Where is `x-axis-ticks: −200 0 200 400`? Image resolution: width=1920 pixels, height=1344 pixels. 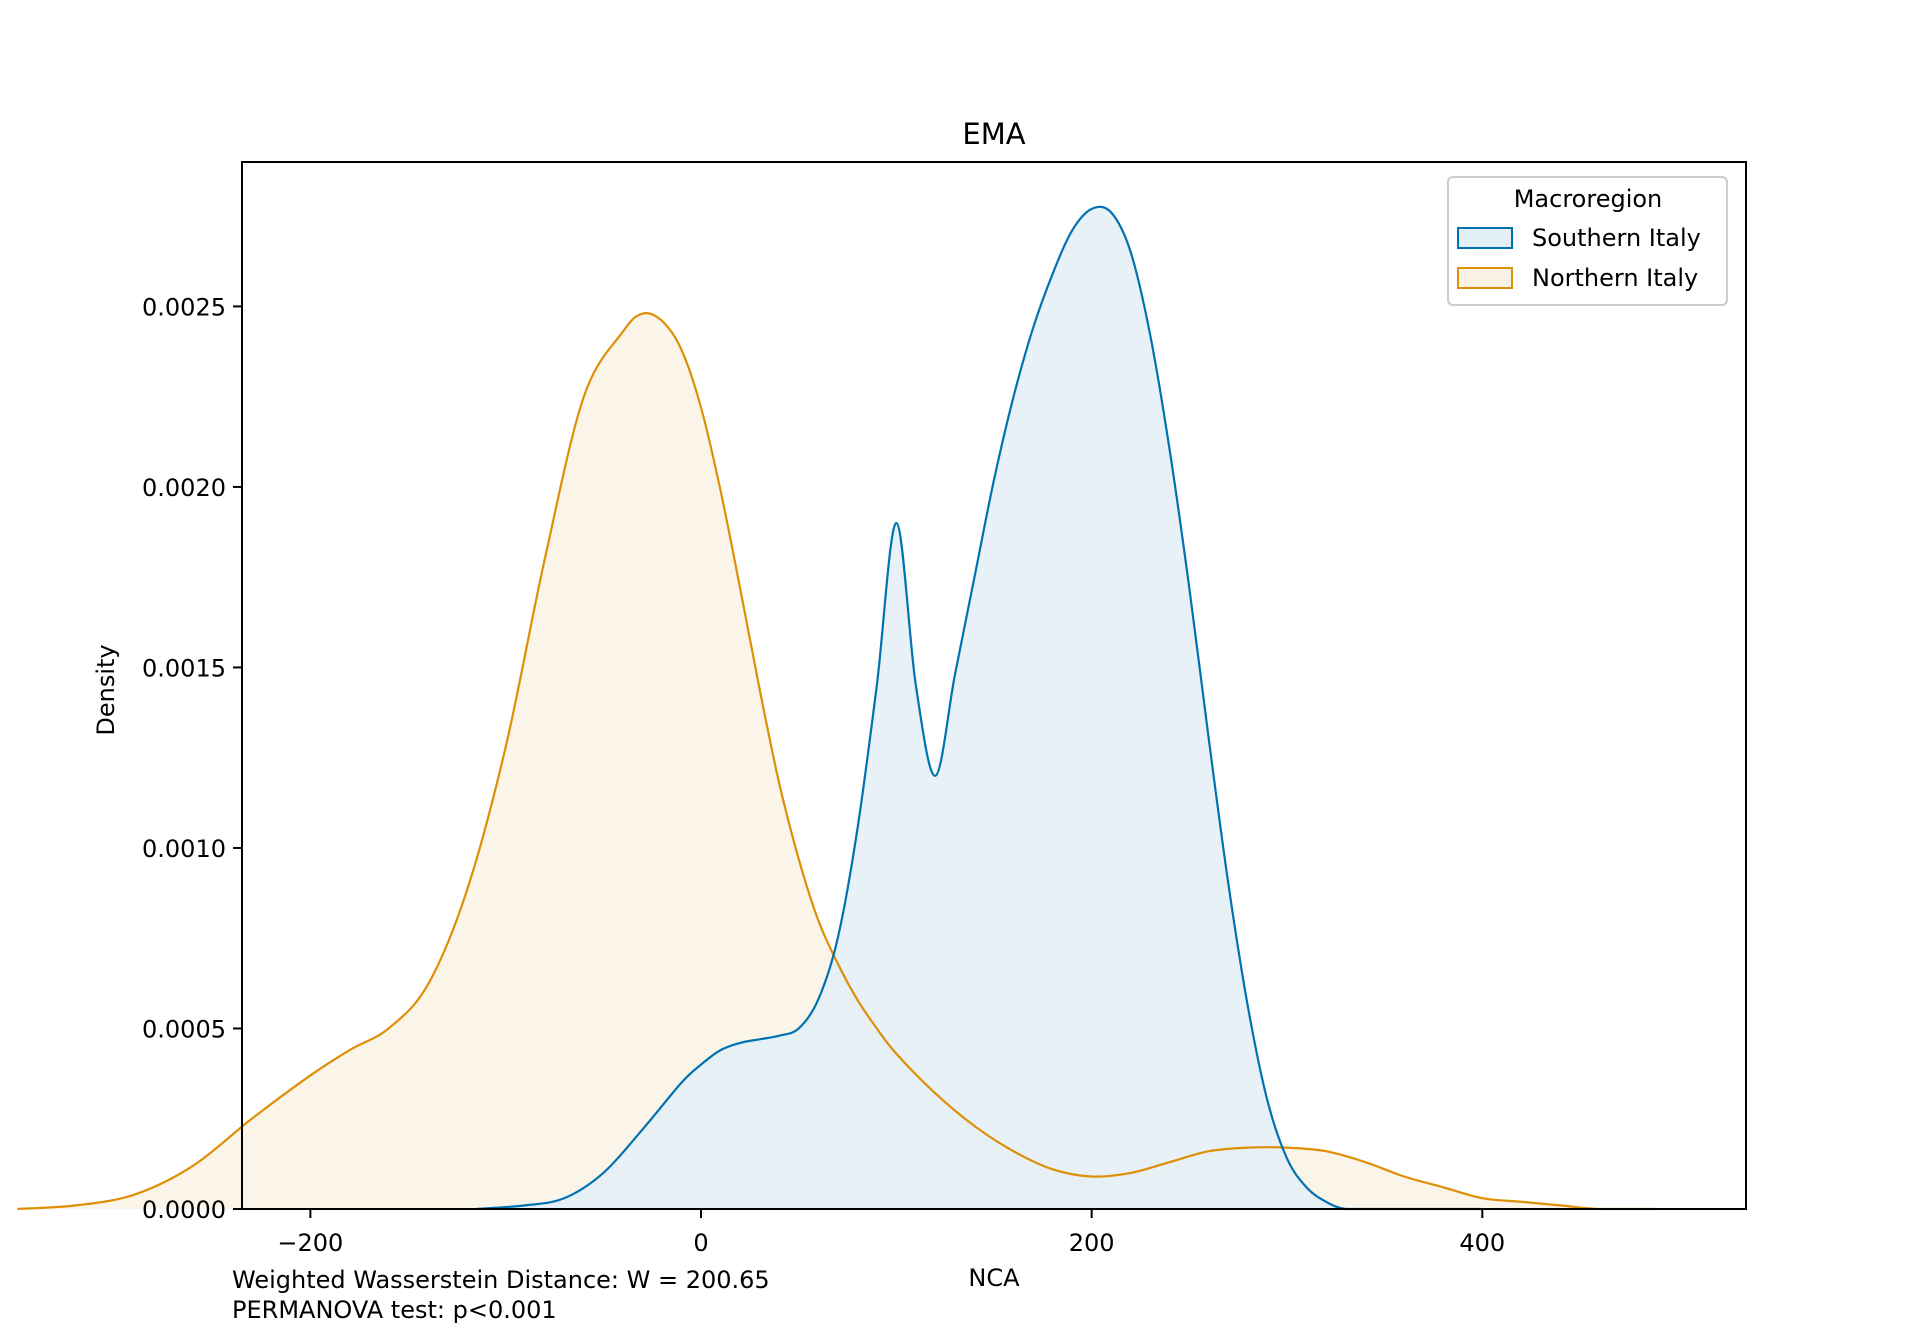
x-axis-ticks: −200 0 200 400 is located at coordinates (891, 1233).